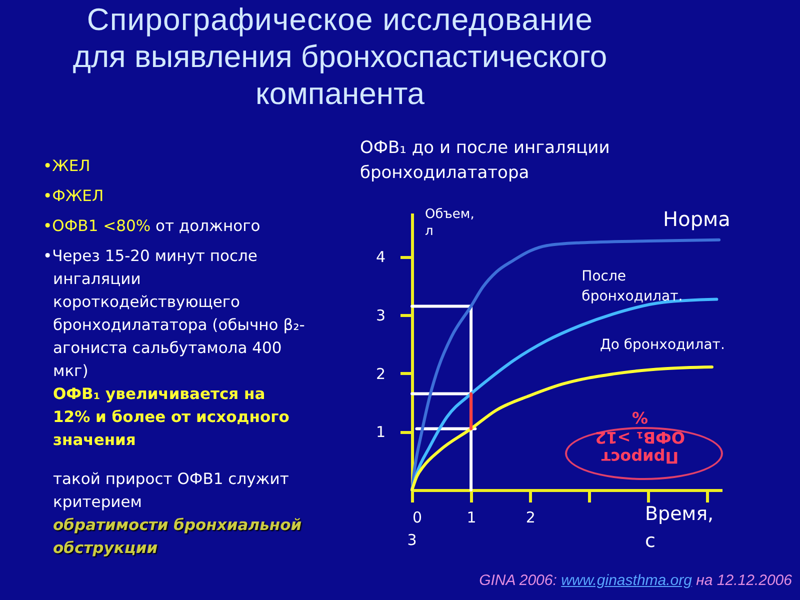 This screenshot has width=800, height=600. I want to click on text: www.ginasthma.org, so click(626, 580).